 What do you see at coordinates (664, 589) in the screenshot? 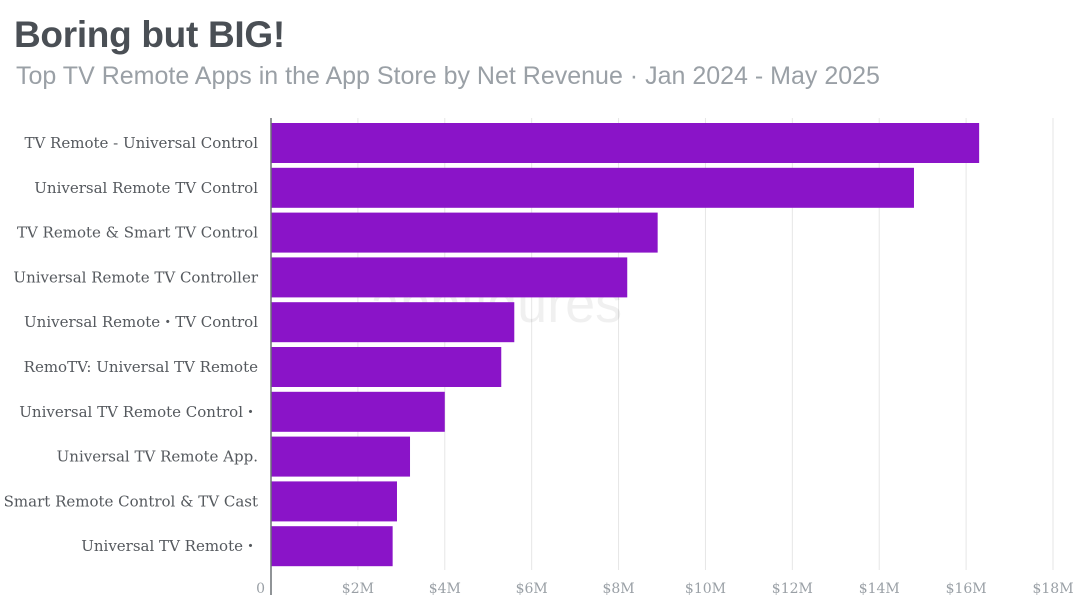
I see `x-tick-labels: 0 $2M $4M $6M $8M $10M $12M $14M $16M $18M` at bounding box center [664, 589].